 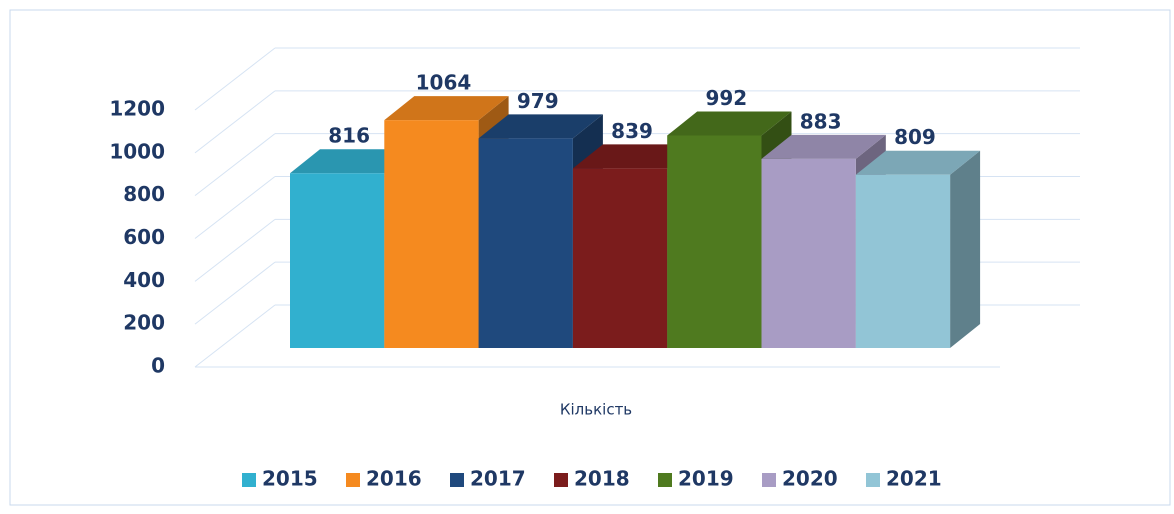 What do you see at coordinates (810, 479) in the screenshot?
I see `legend-label: 2020` at bounding box center [810, 479].